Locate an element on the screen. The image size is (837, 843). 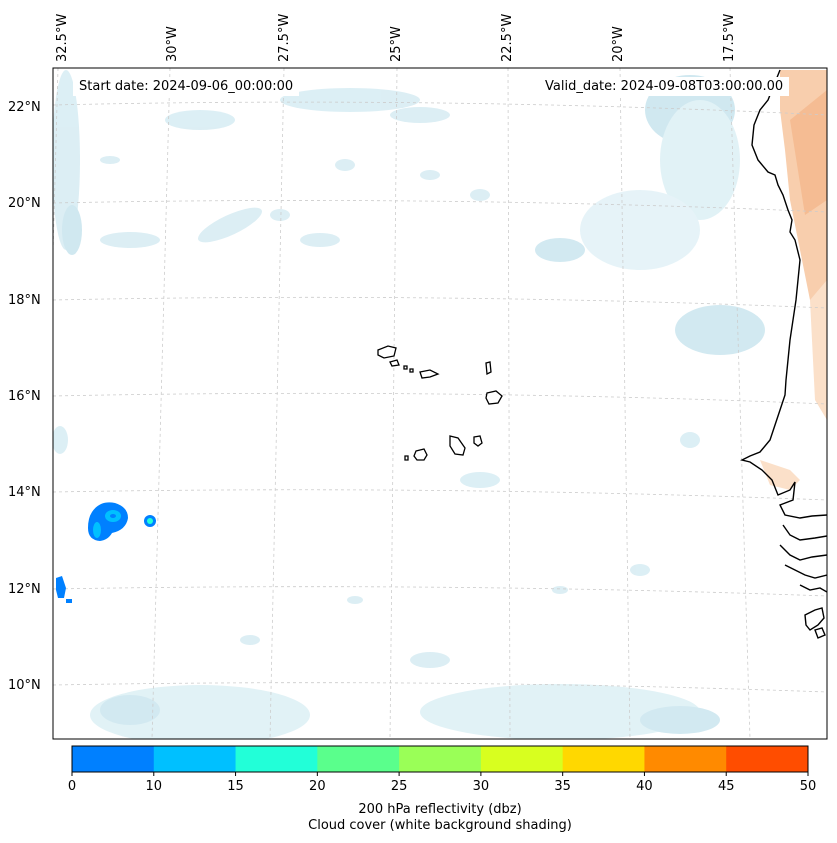
start-date-label: Start date: 2024-09-06_00:00:00 is located at coordinates (186, 86).